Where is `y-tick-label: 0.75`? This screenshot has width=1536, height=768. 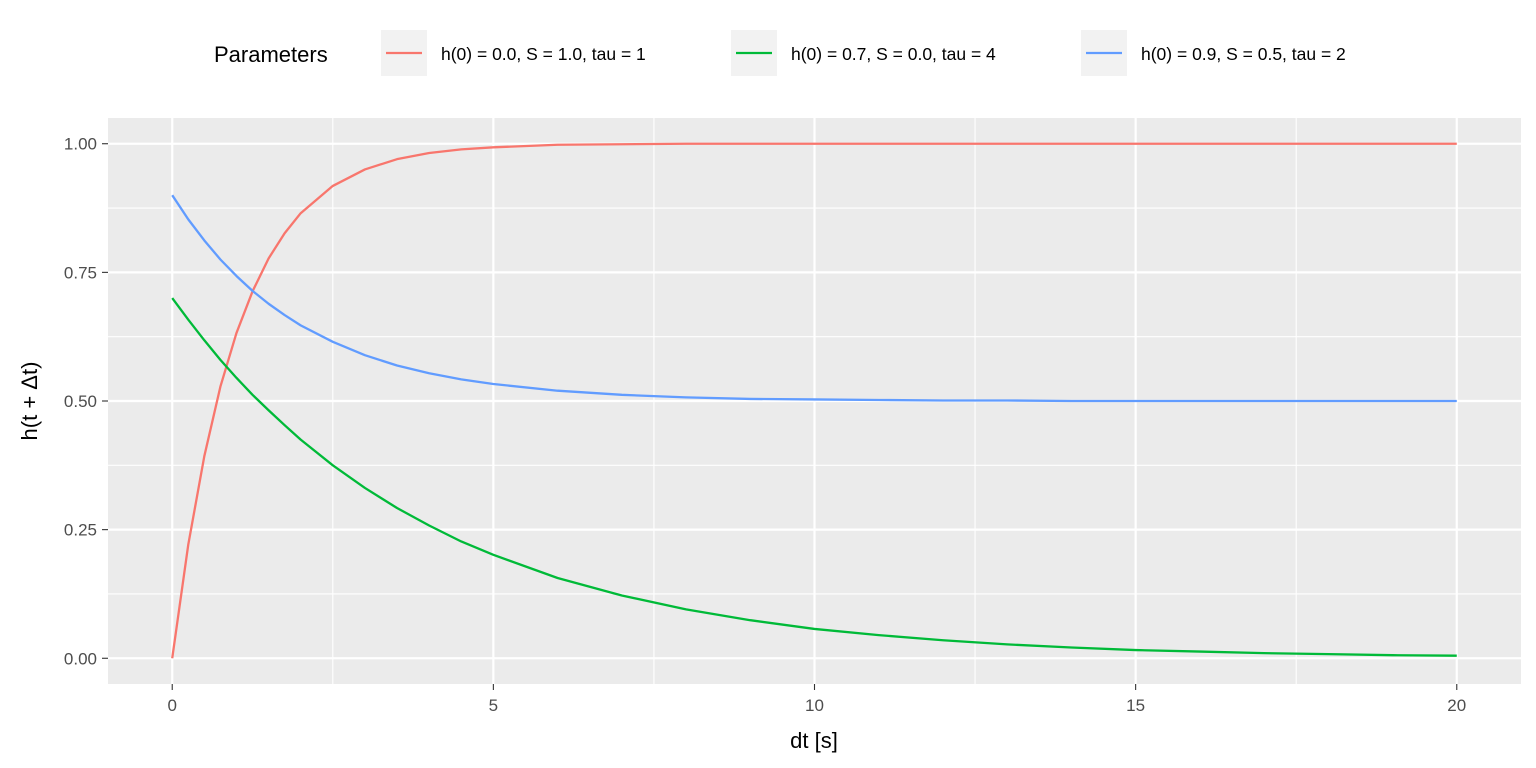
y-tick-label: 0.75 is located at coordinates (80, 272).